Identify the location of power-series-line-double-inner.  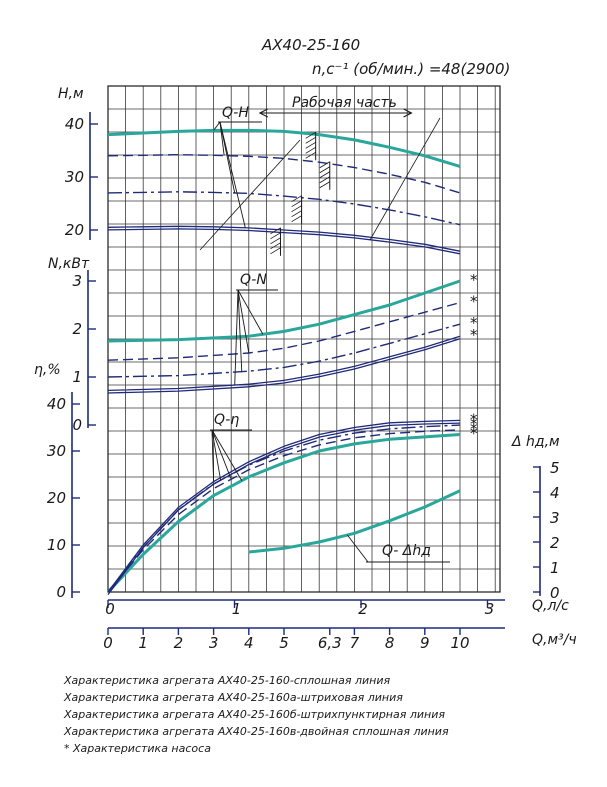
(284, 366).